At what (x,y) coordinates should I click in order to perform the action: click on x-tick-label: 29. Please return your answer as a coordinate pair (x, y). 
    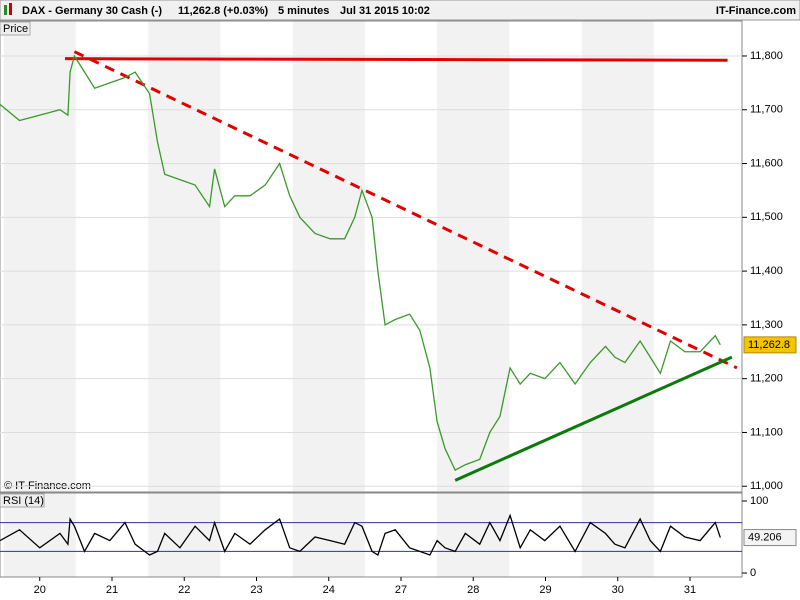
    Looking at the image, I should click on (545, 590).